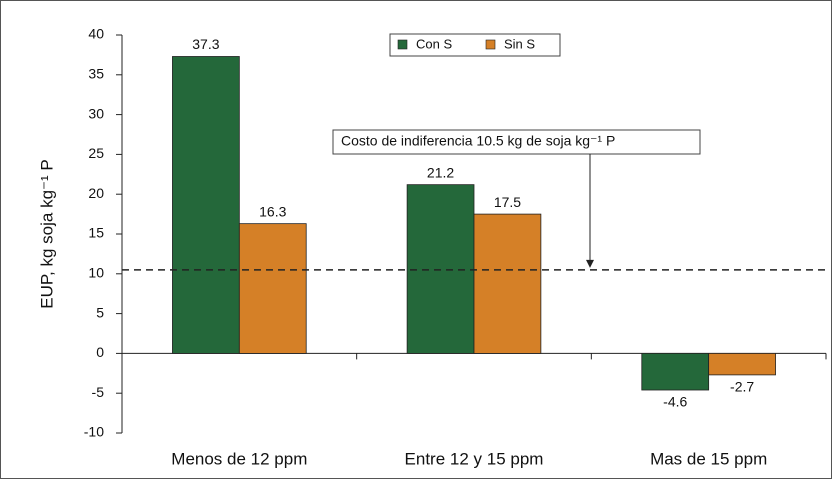  I want to click on y-tick-label: 40, so click(96, 34).